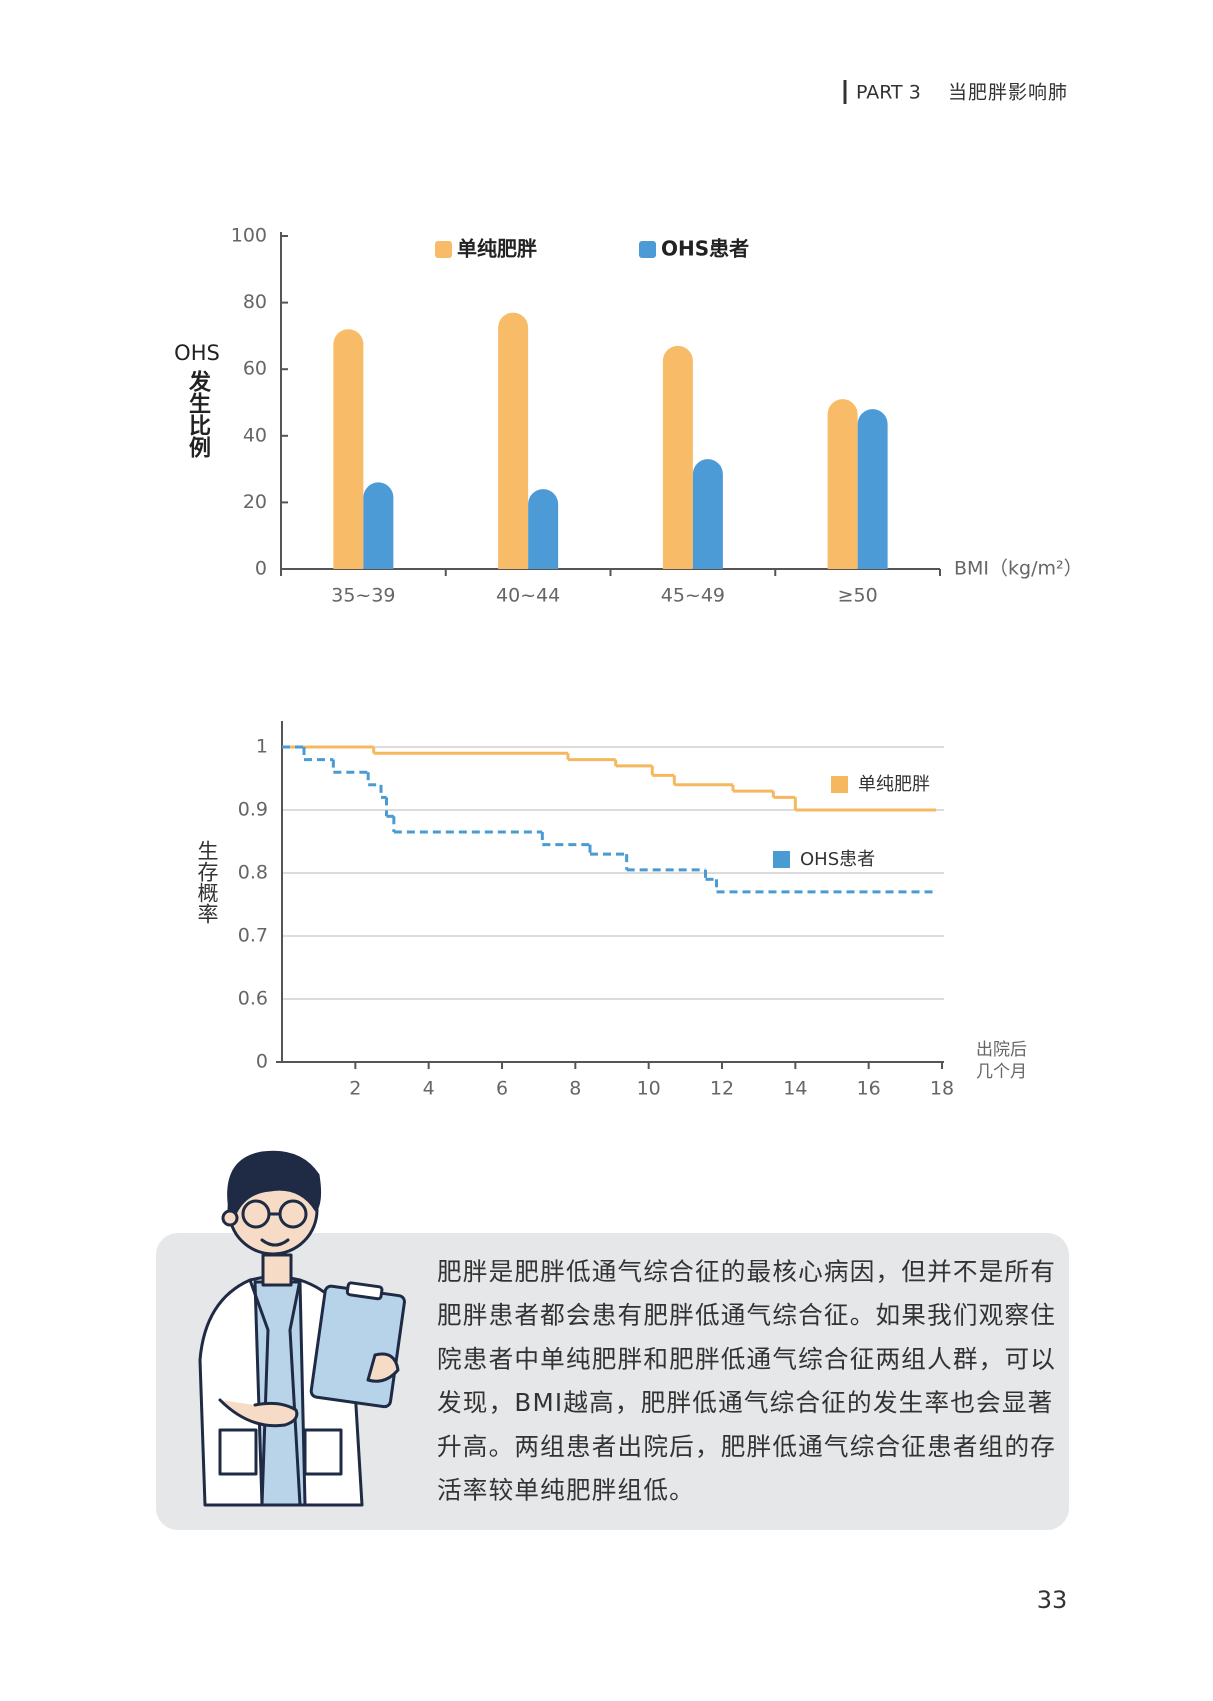 Image resolution: width=1213 pixels, height=1701 pixels. What do you see at coordinates (255, 435) in the screenshot?
I see `y-tick-label: 40` at bounding box center [255, 435].